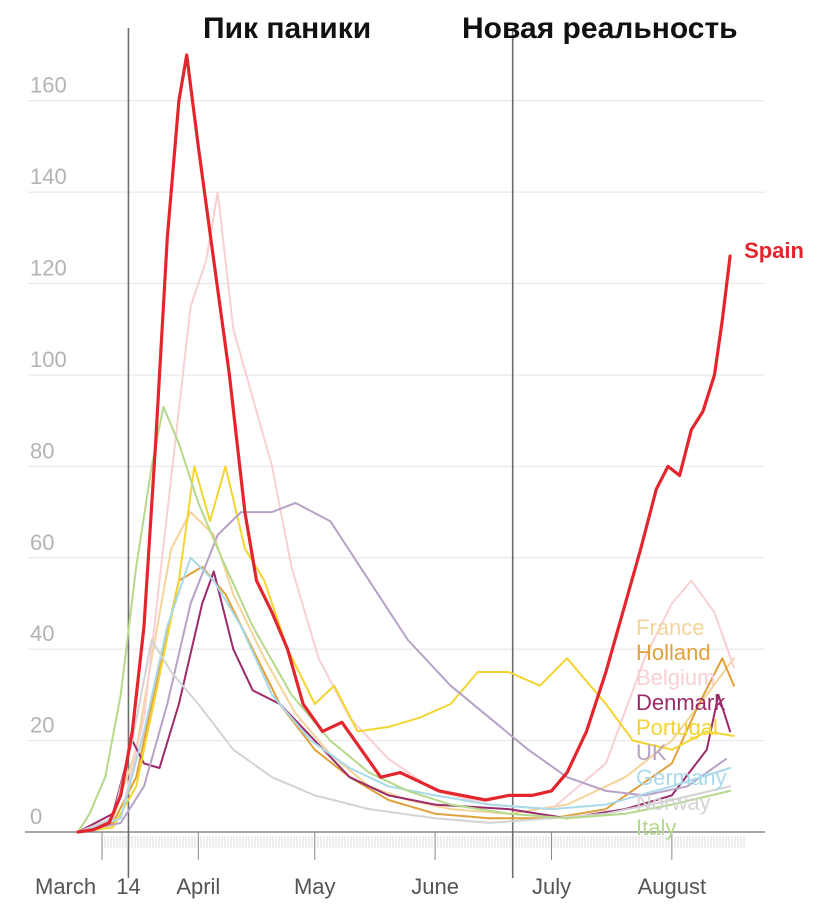 Image resolution: width=823 pixels, height=907 pixels. What do you see at coordinates (65, 886) in the screenshot?
I see `x-tick-label: March` at bounding box center [65, 886].